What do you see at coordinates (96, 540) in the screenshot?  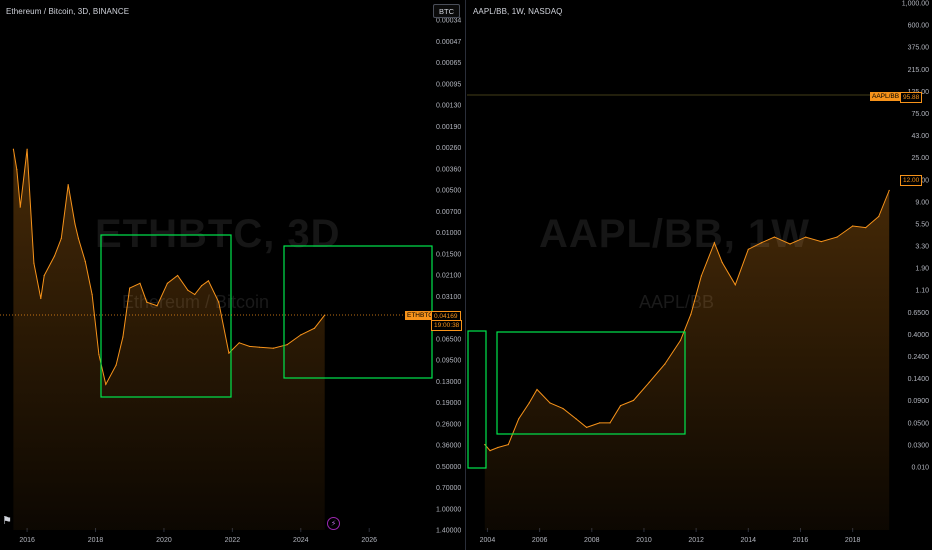 I see `x-axis-tick-label: 2018` at bounding box center [96, 540].